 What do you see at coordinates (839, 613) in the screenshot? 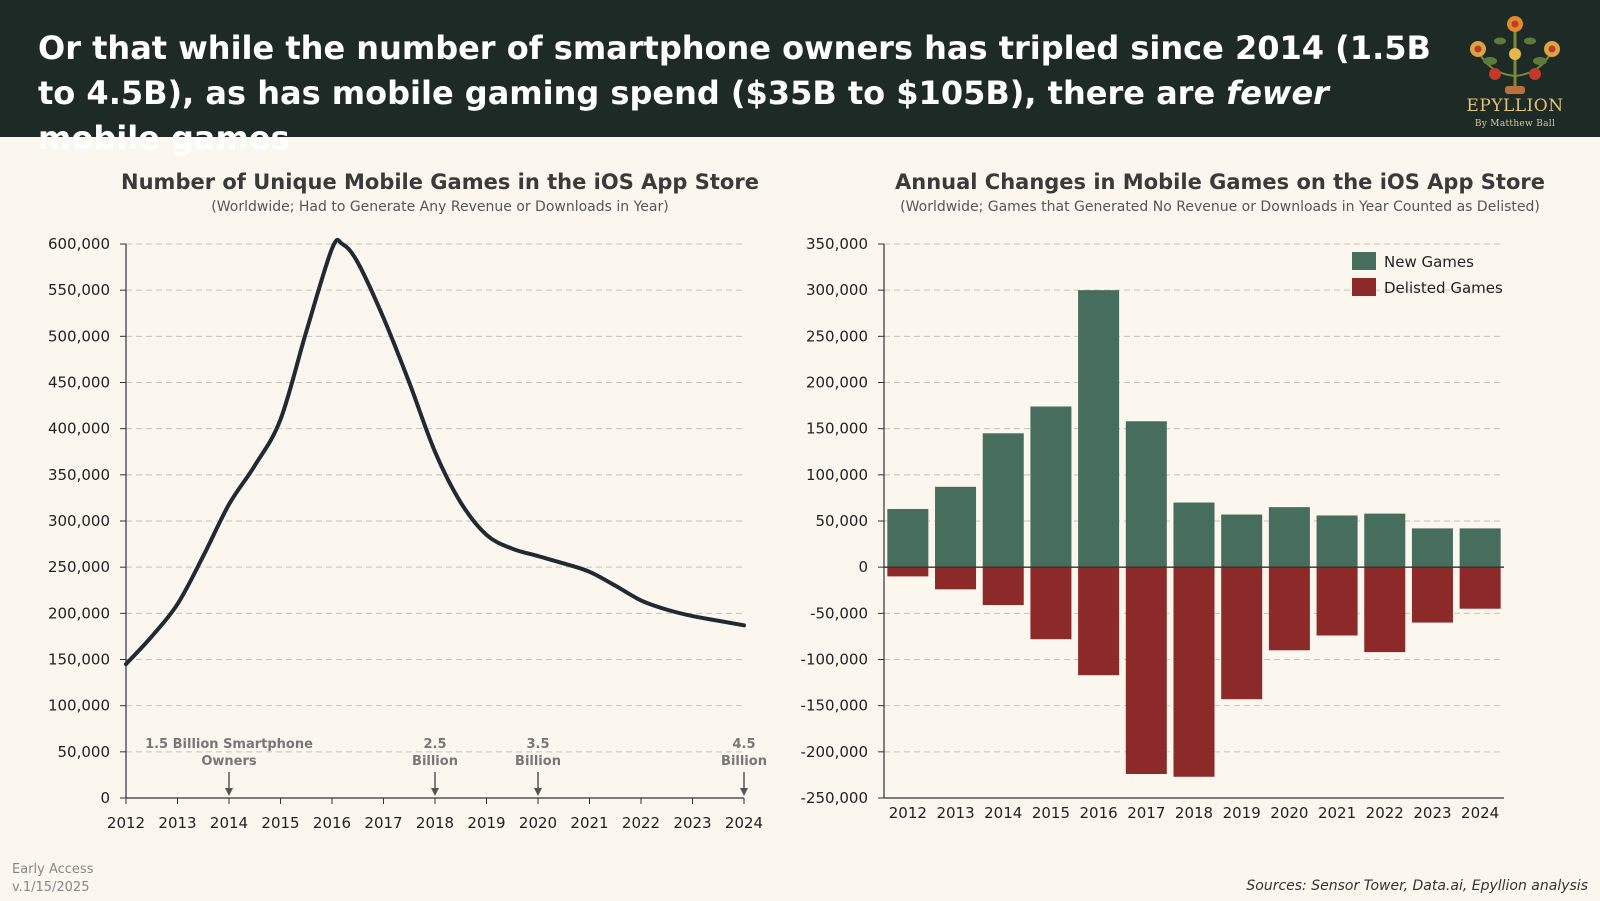
I see `y-tick-label: -50,000` at bounding box center [839, 613].